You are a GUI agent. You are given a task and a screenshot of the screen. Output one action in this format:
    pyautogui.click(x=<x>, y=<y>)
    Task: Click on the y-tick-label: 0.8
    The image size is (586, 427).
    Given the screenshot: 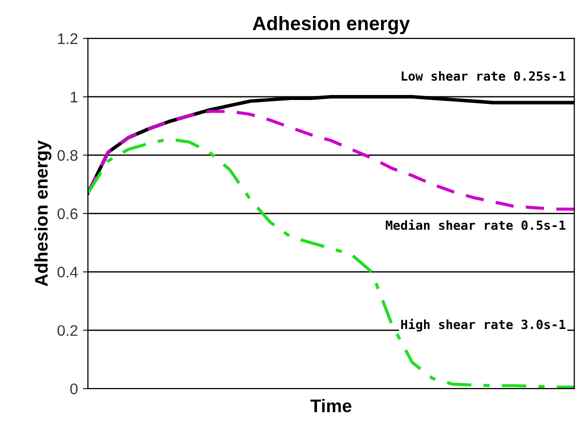 What is the action you would take?
    pyautogui.click(x=68, y=155)
    